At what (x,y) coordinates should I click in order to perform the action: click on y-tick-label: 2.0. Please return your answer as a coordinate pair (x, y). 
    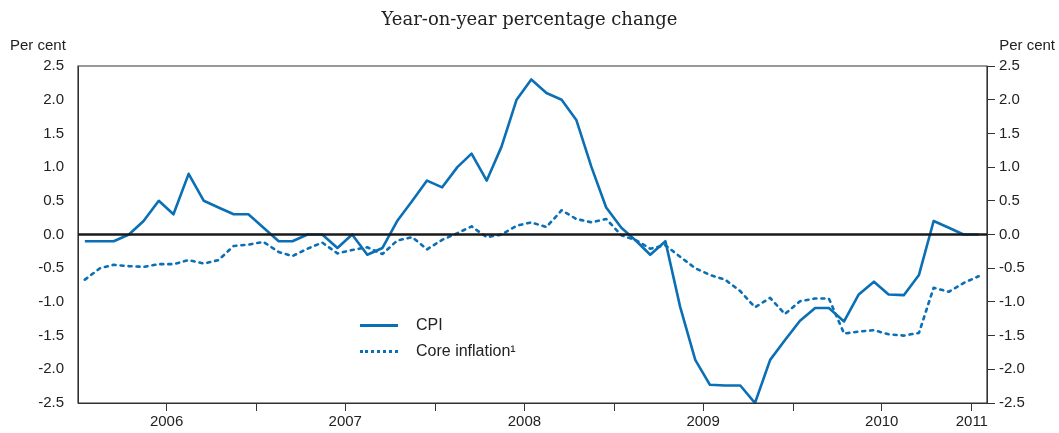
    Looking at the image, I should click on (53, 98).